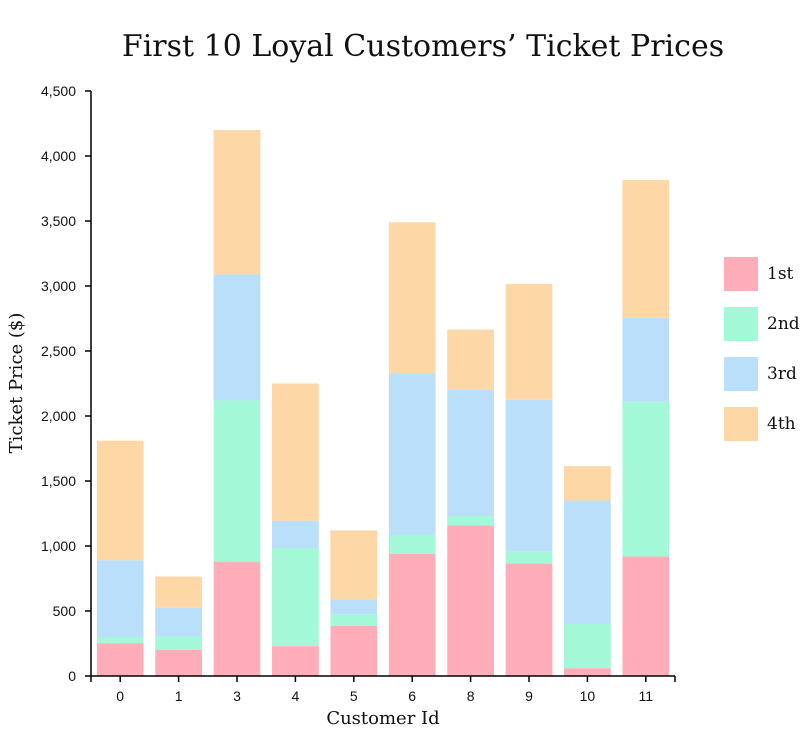 This screenshot has width=807, height=733. I want to click on x-tick-label: 9, so click(529, 696).